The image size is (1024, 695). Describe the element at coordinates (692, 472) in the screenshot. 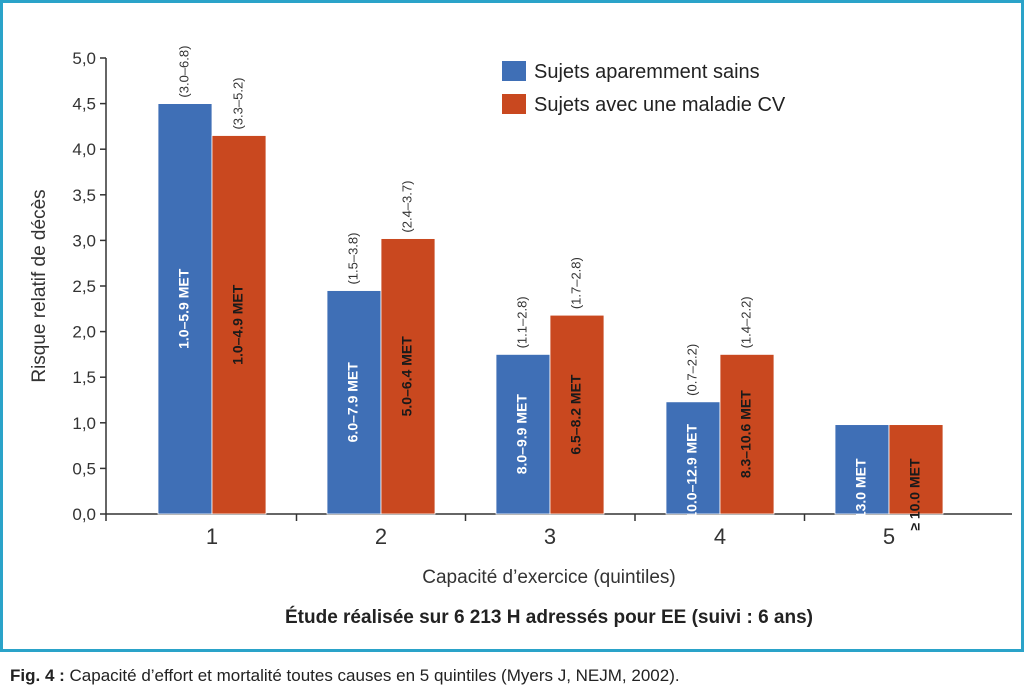

I see `bar-data-label: 10.0–12.9 MET` at that location.